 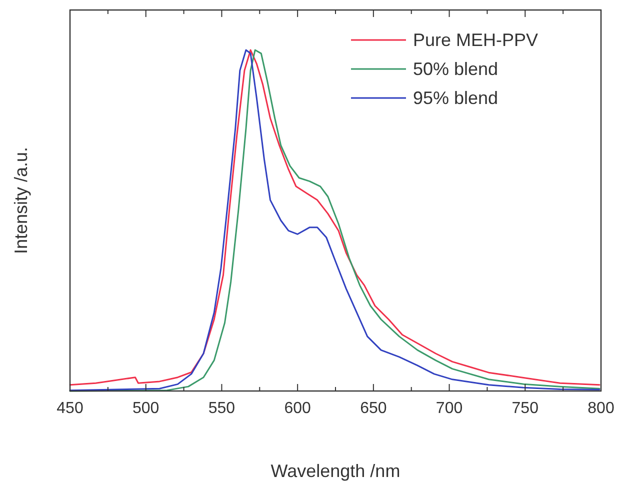 I want to click on x-tick-label: 800, so click(x=601, y=408).